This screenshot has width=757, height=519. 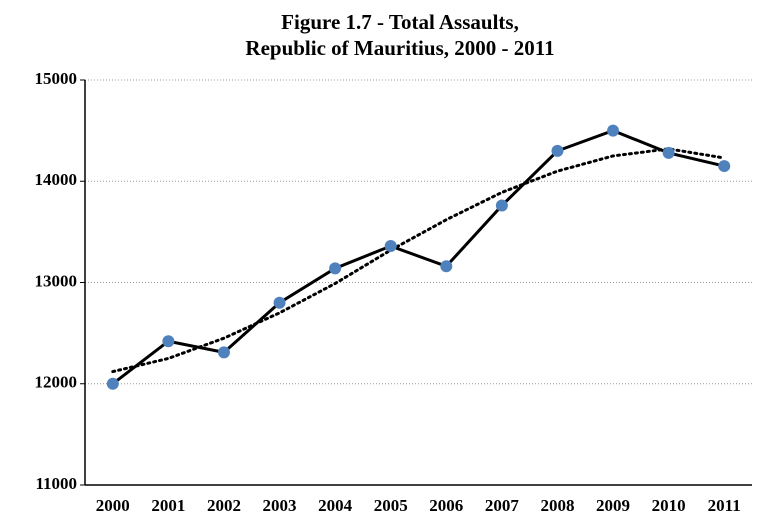 What do you see at coordinates (399, 48) in the screenshot?
I see `chart-title: Republic of Mauritius, 2000 - 2011` at bounding box center [399, 48].